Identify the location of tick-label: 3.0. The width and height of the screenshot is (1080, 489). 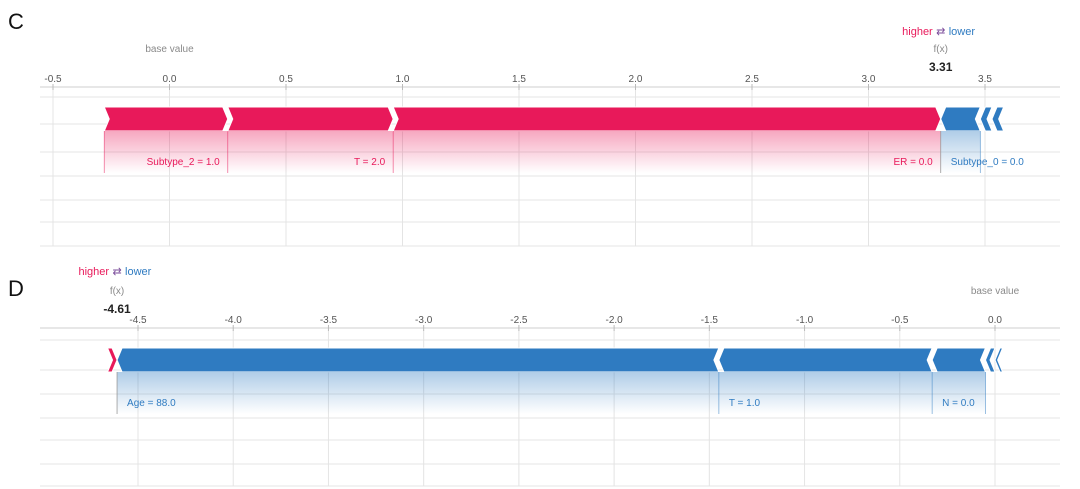
(869, 79).